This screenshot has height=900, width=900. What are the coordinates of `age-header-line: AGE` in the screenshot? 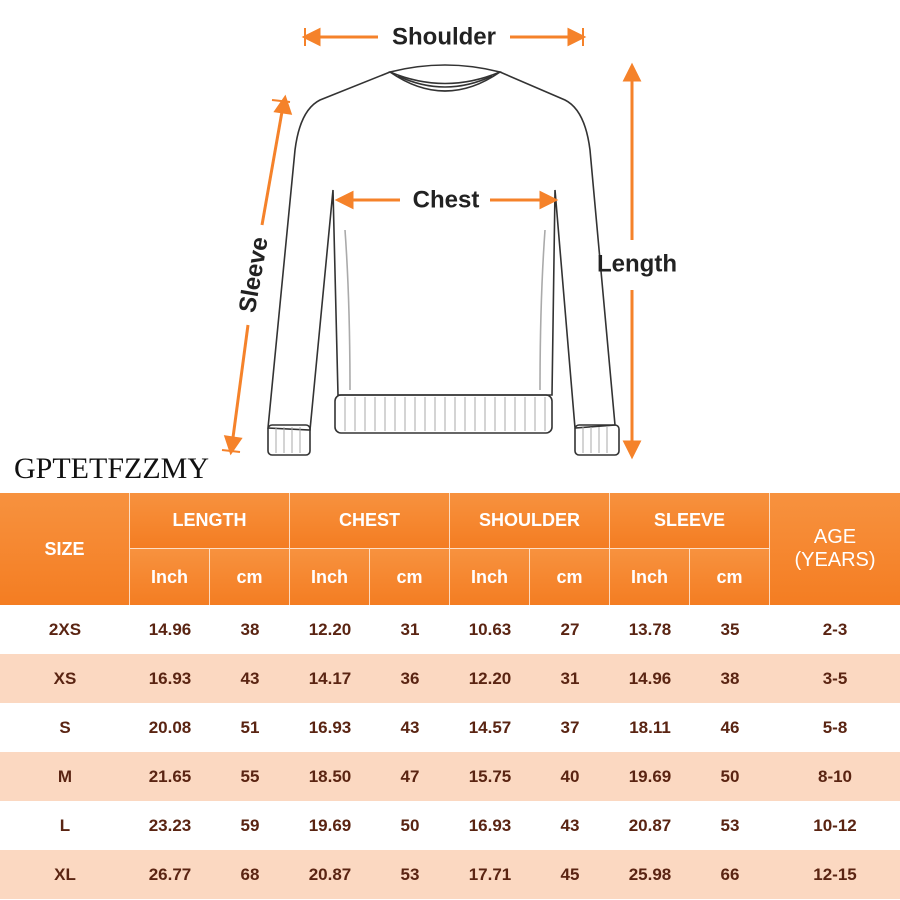 It's located at (835, 537).